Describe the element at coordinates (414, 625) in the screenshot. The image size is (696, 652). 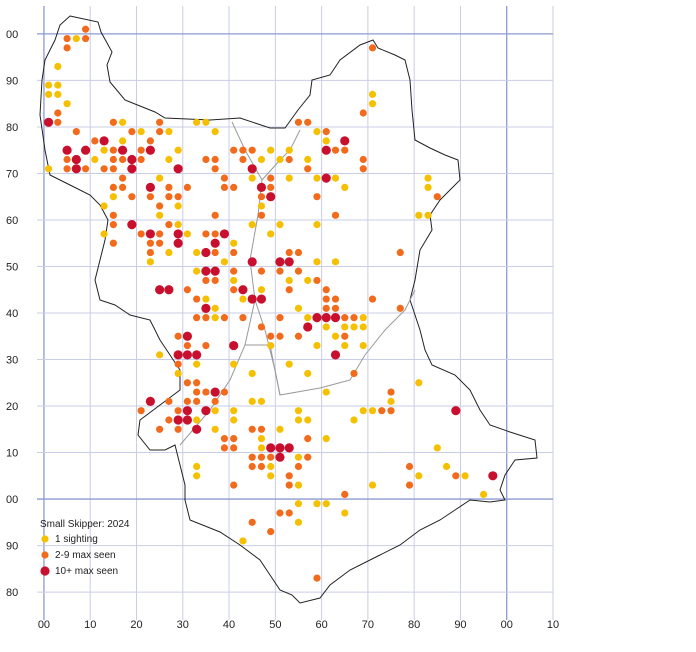
I see `x-tick-label: 80` at that location.